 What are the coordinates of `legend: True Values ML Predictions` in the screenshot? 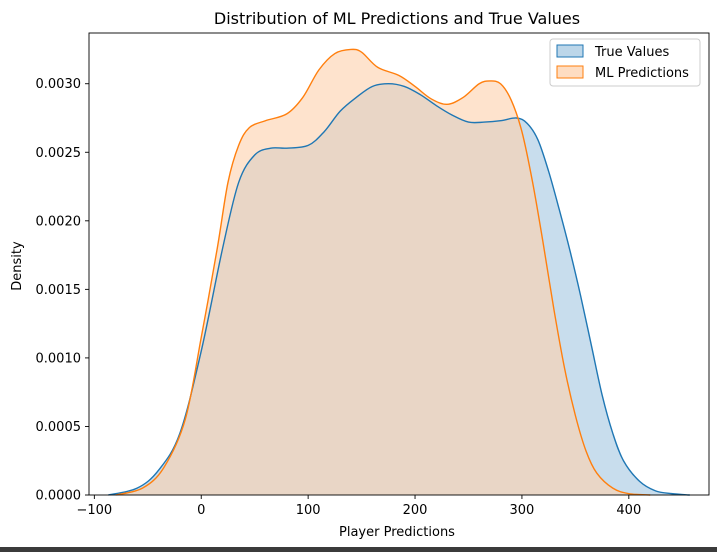 It's located at (625, 62).